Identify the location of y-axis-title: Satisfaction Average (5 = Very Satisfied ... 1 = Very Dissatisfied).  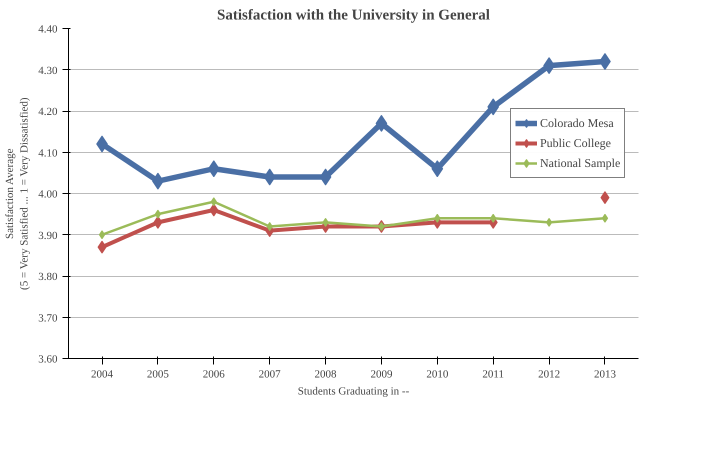
(17, 193).